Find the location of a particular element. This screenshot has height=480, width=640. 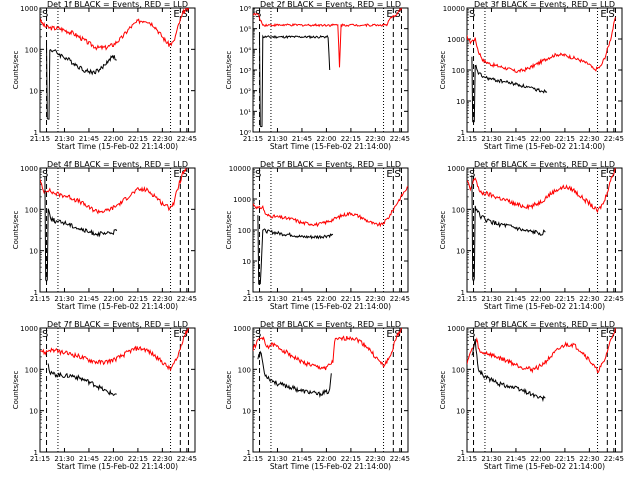

y-tick-label: 10⁴ is located at coordinates (245, 50).